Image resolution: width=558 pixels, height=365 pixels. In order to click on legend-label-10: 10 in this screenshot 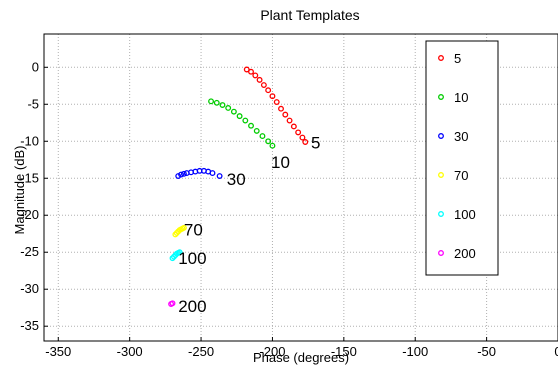, I will do `click(461, 97)`.